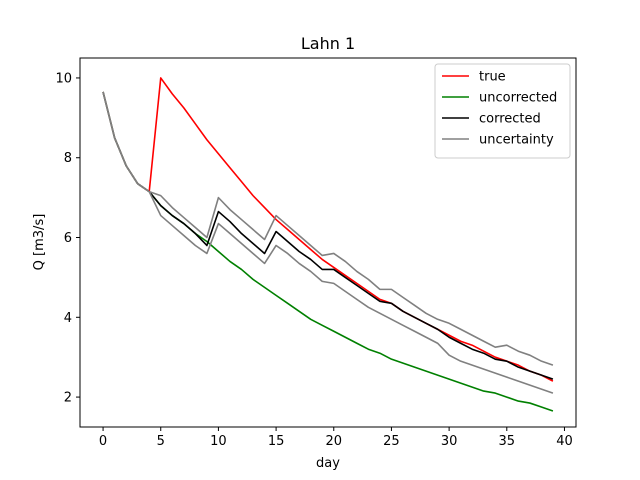 Image resolution: width=640 pixels, height=480 pixels. What do you see at coordinates (449, 441) in the screenshot?
I see `x-tick-label: 30` at bounding box center [449, 441].